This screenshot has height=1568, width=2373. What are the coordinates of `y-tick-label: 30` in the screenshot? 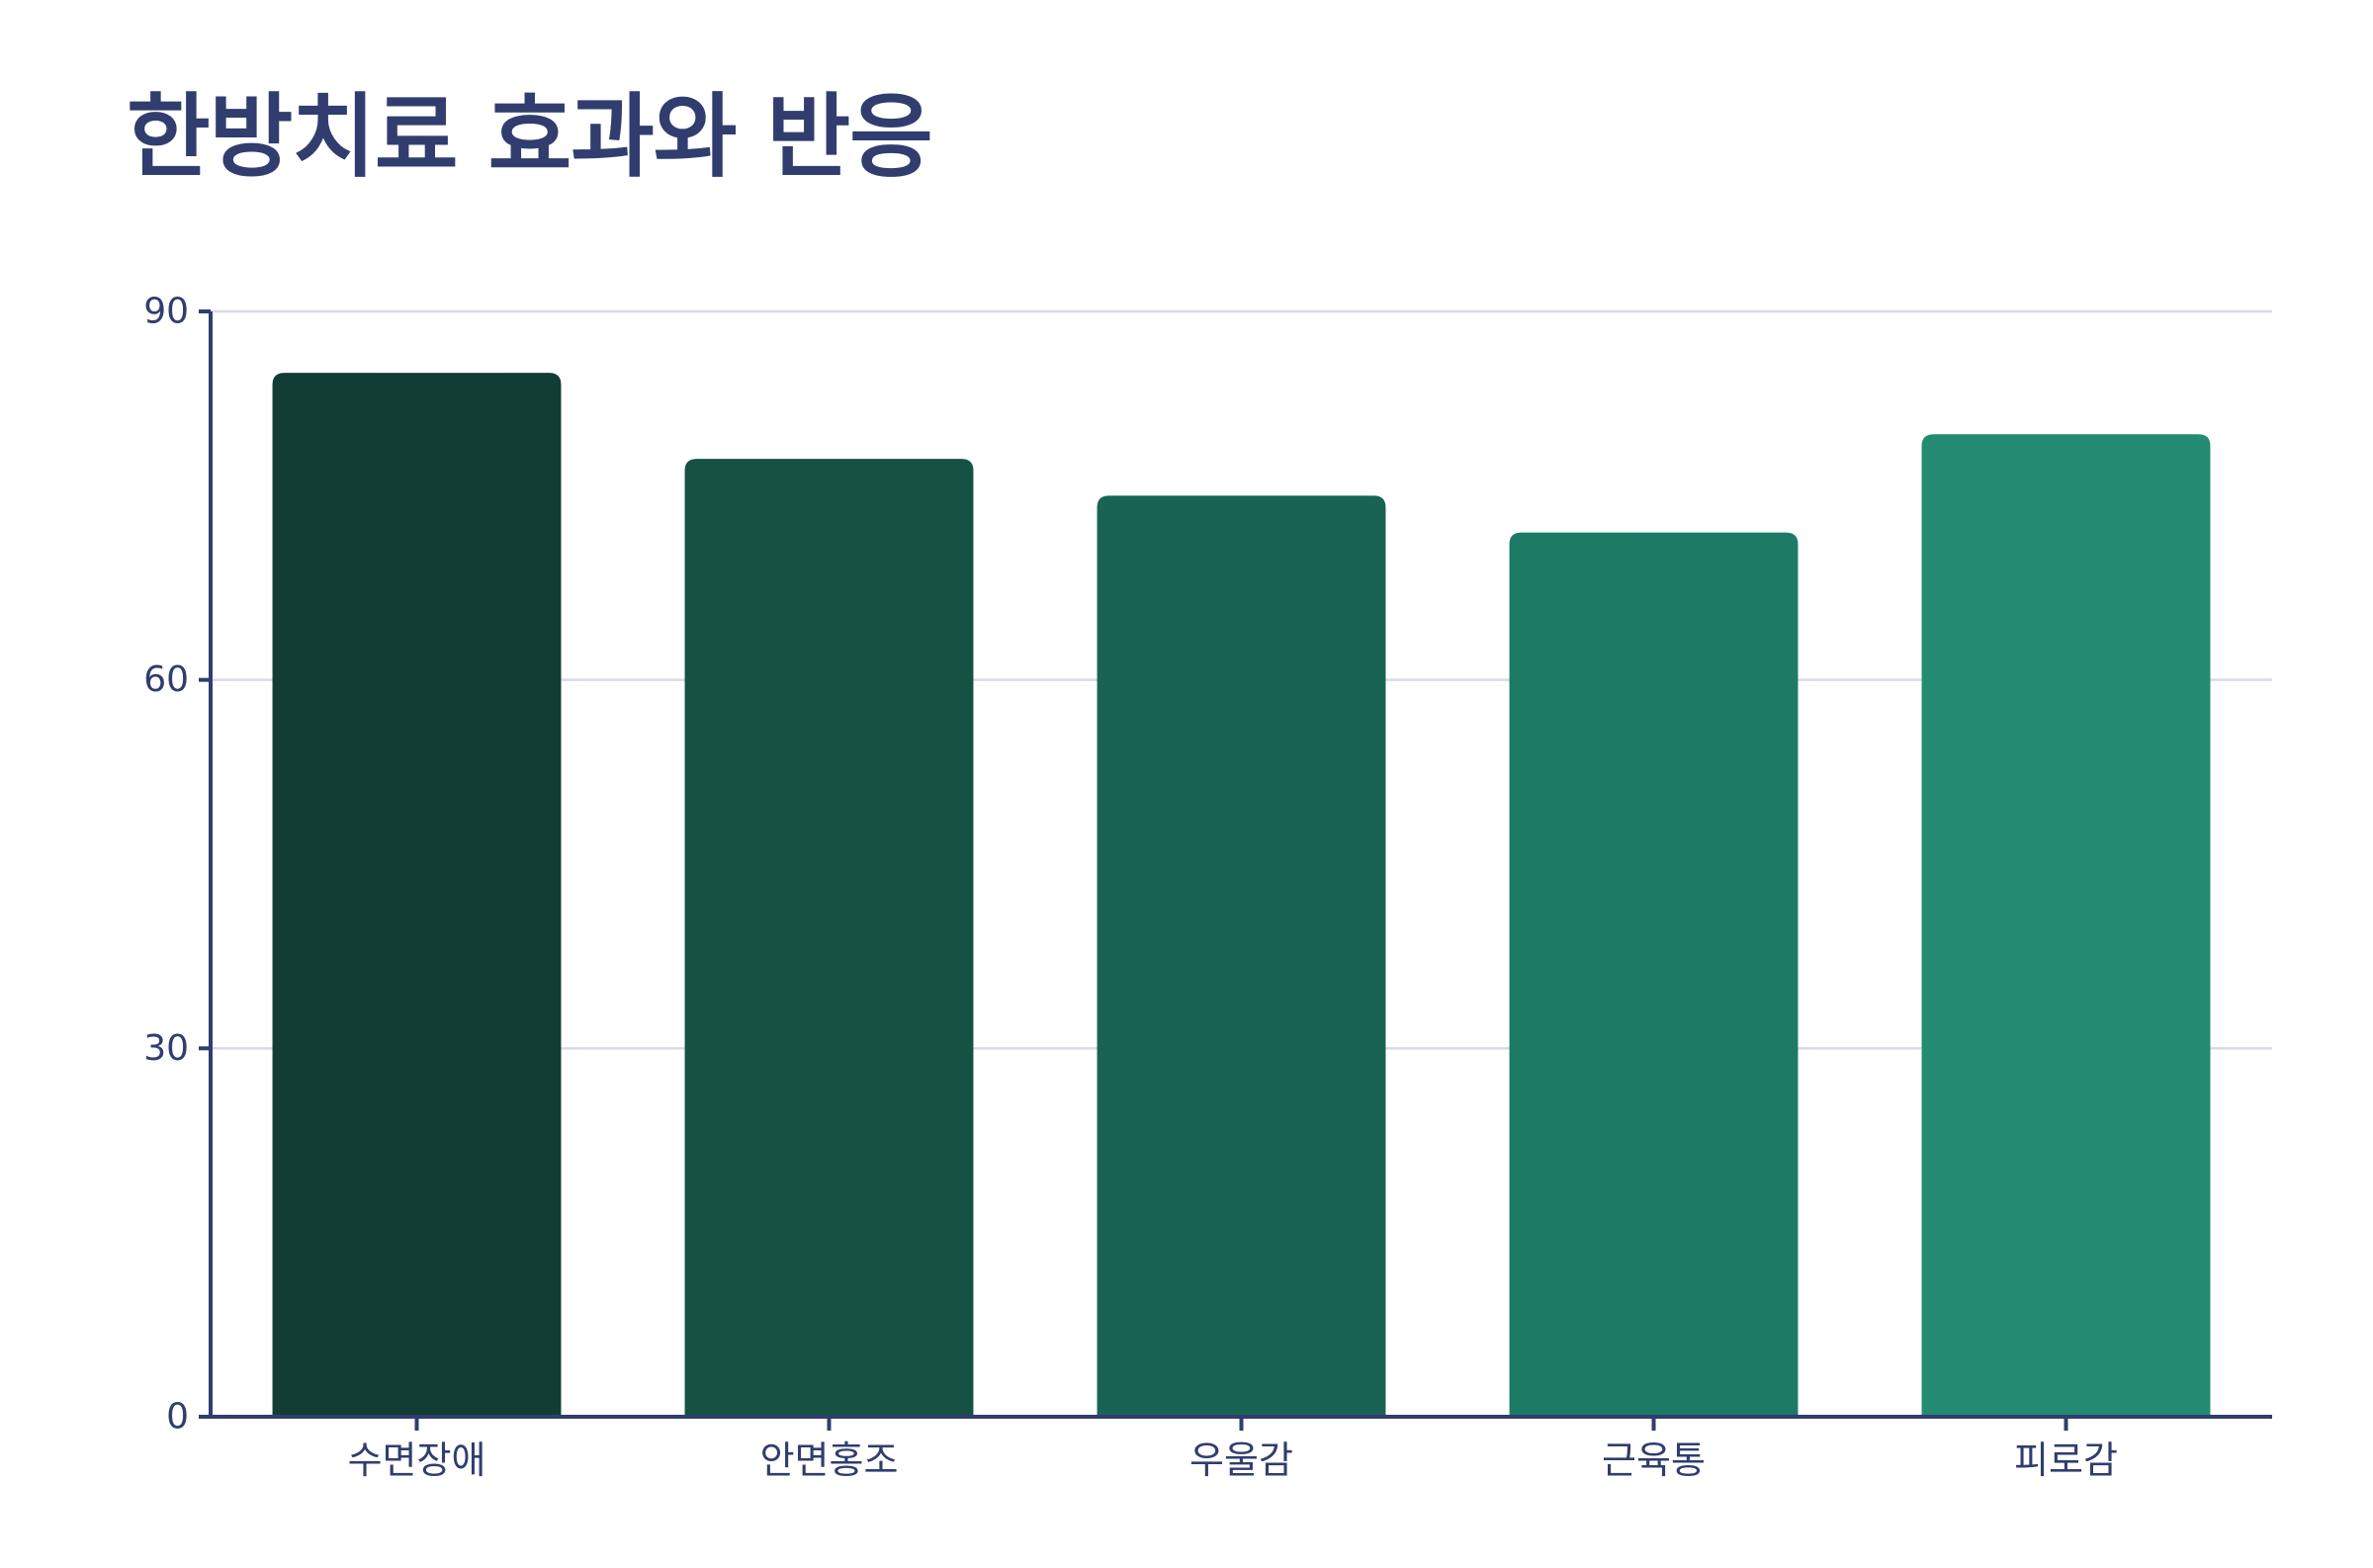 It's located at (166, 1048).